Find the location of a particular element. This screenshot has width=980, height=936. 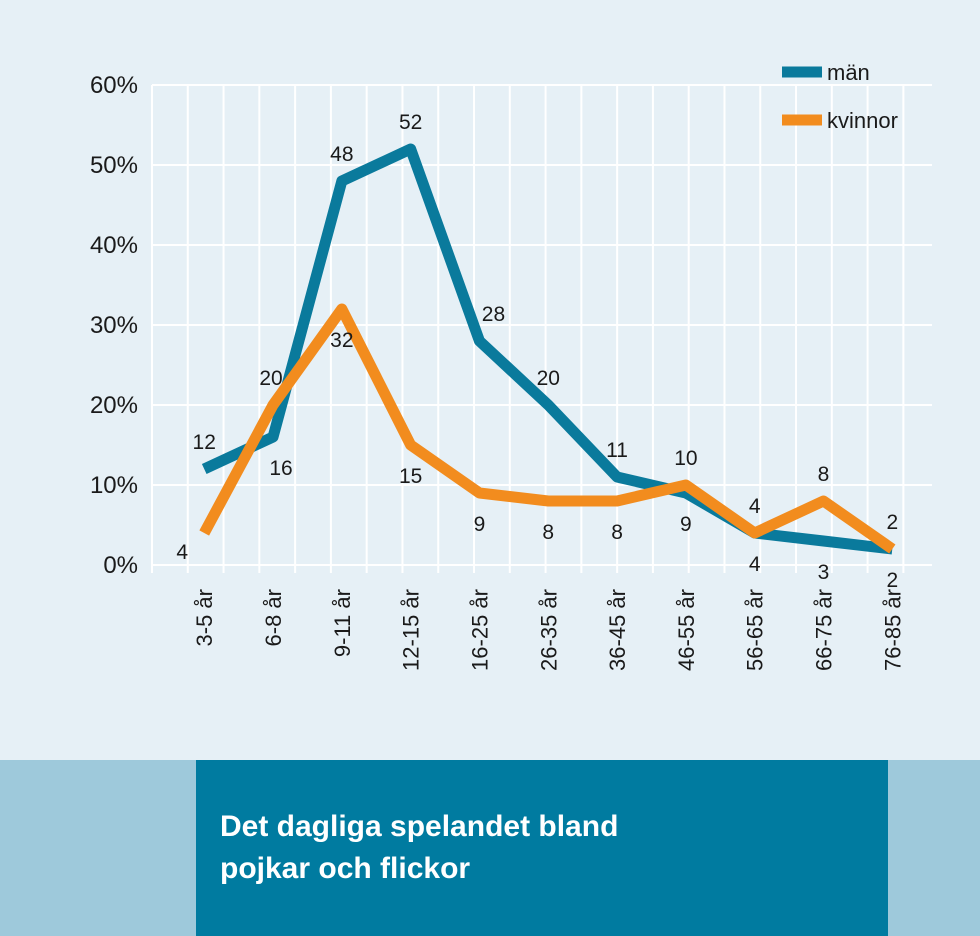

data-label-1: 15 is located at coordinates (410, 476).